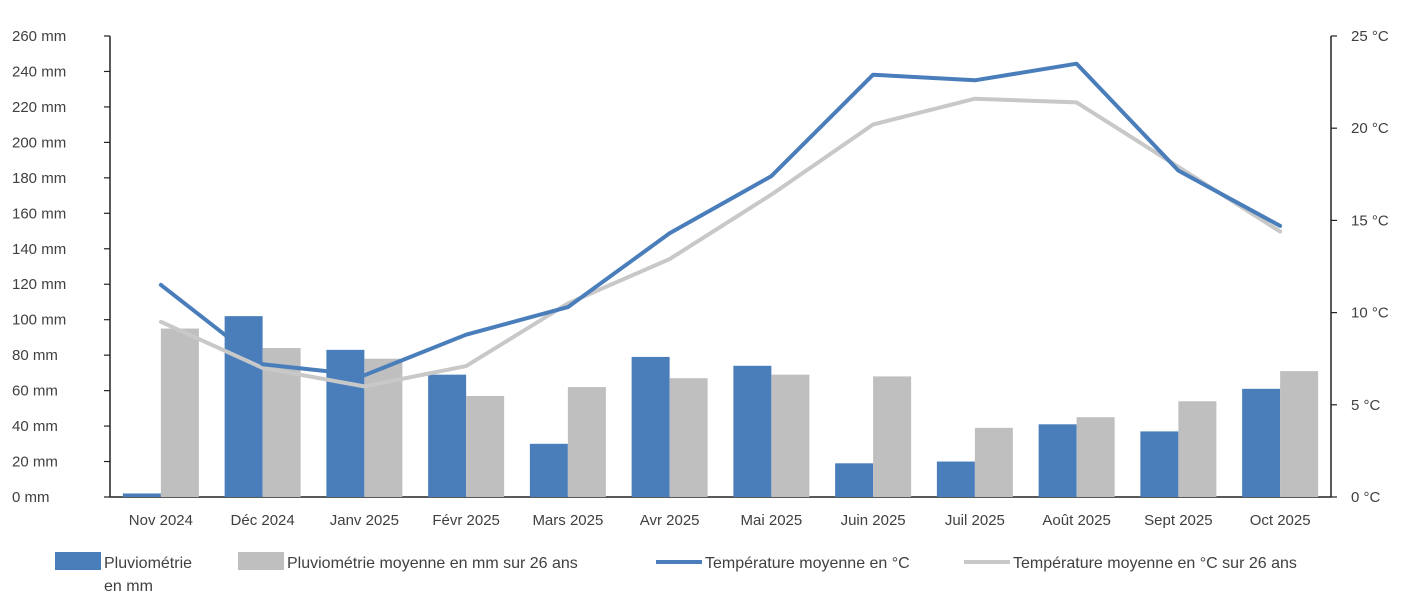 The image size is (1412, 605). Describe the element at coordinates (31, 497) in the screenshot. I see `left-axis-tick-label: 0 mm` at that location.